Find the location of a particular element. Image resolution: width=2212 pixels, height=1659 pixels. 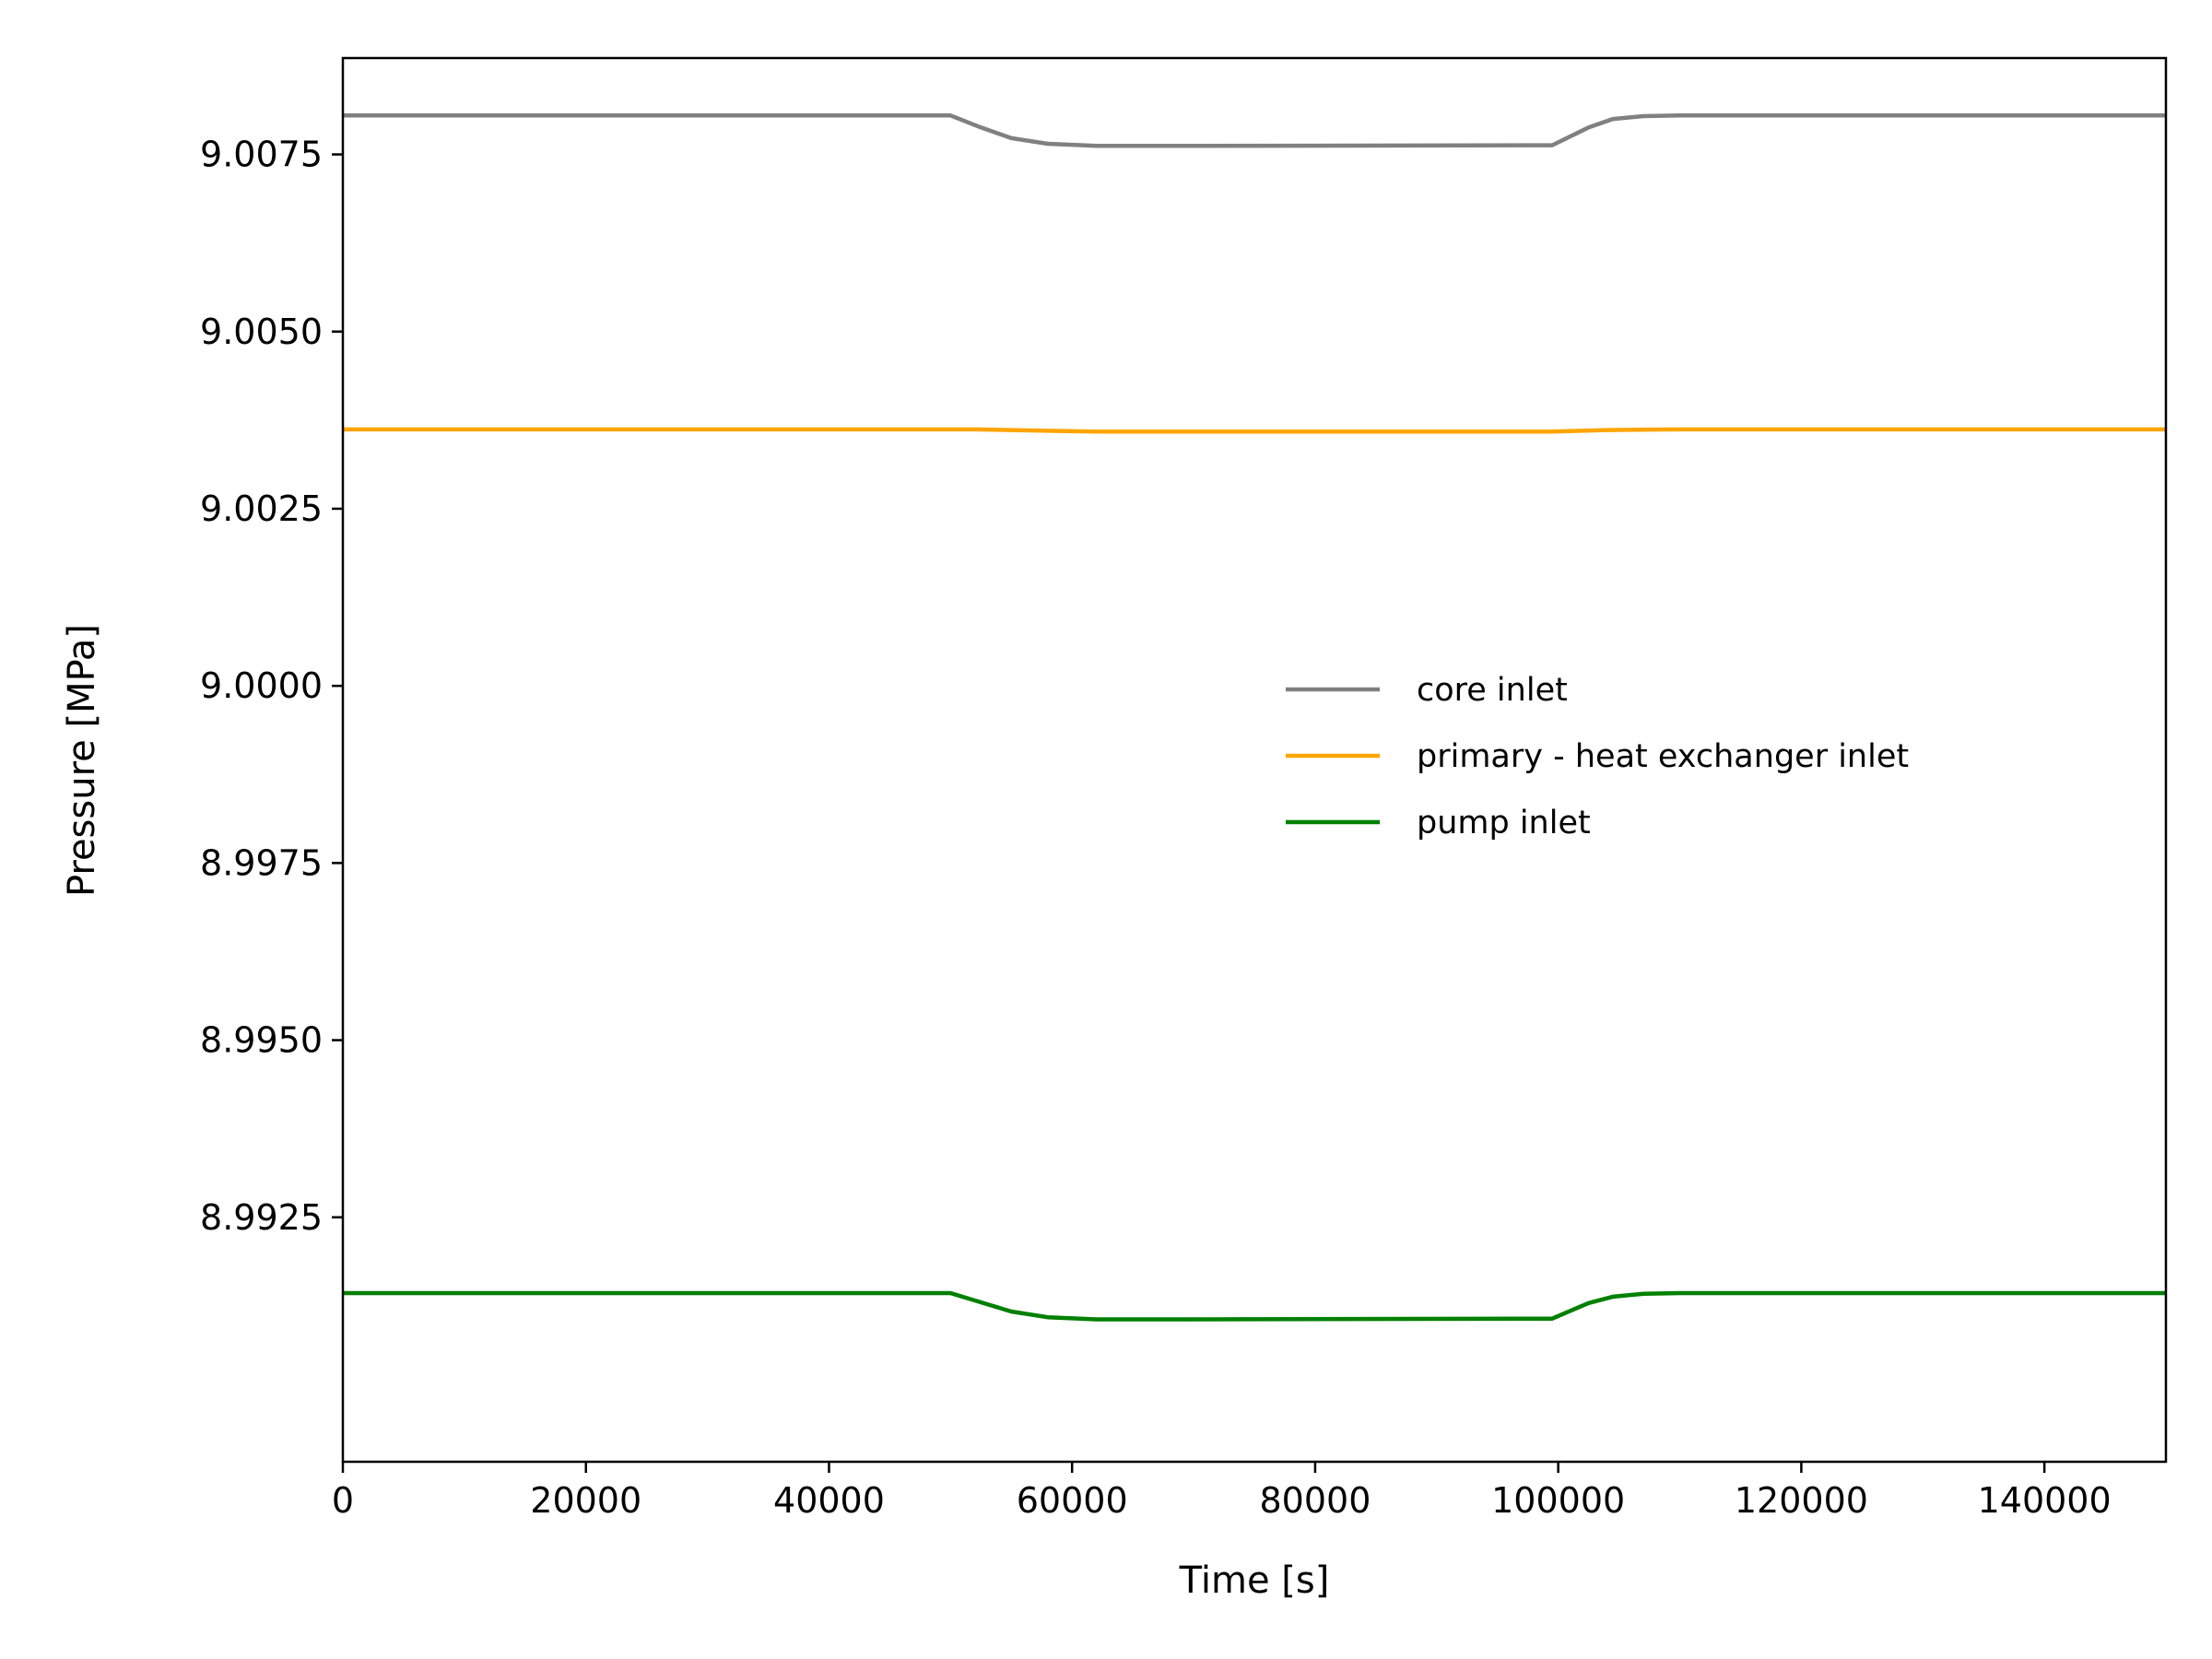

y-axis-title: Pressure [MPa] is located at coordinates (82, 760).